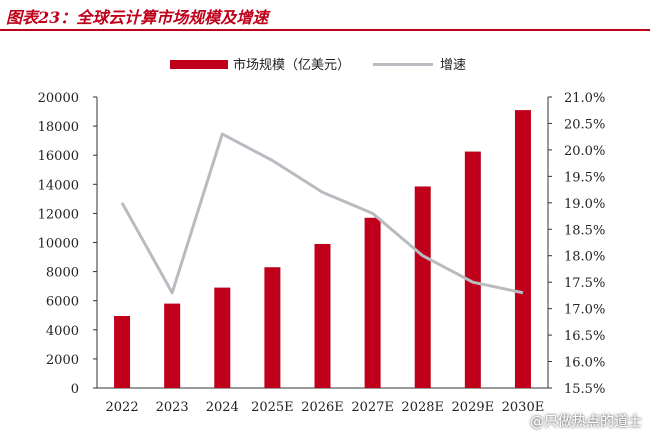  Describe the element at coordinates (584, 151) in the screenshot. I see `y-right-tick-label: 20.0%` at that location.